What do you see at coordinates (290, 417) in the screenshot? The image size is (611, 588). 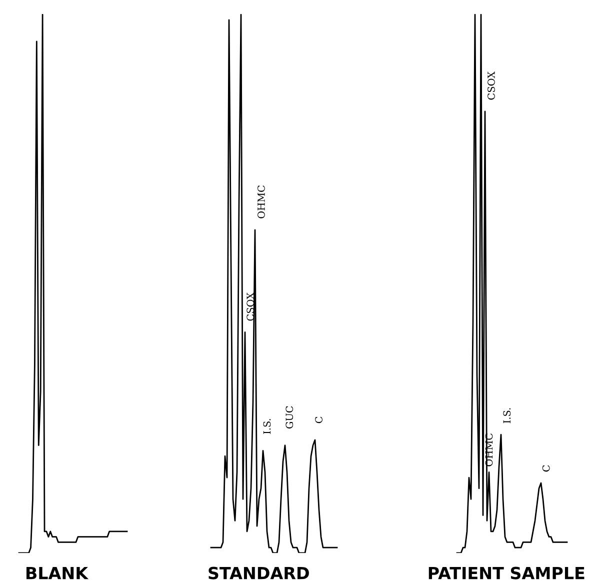 I see `annotation: GUC` at bounding box center [290, 417].